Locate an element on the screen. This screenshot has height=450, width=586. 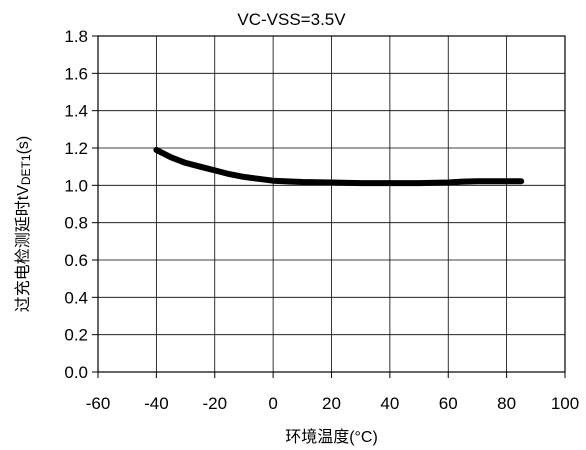
y-tick-label: 0.2 is located at coordinates (76, 335).